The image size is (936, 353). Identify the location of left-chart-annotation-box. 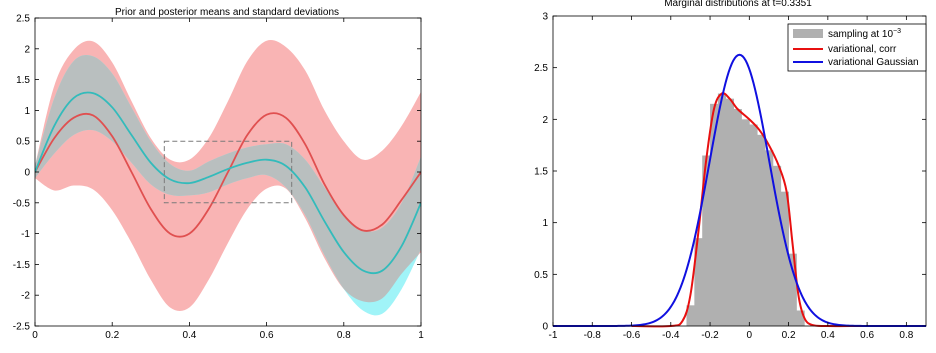
(228, 172).